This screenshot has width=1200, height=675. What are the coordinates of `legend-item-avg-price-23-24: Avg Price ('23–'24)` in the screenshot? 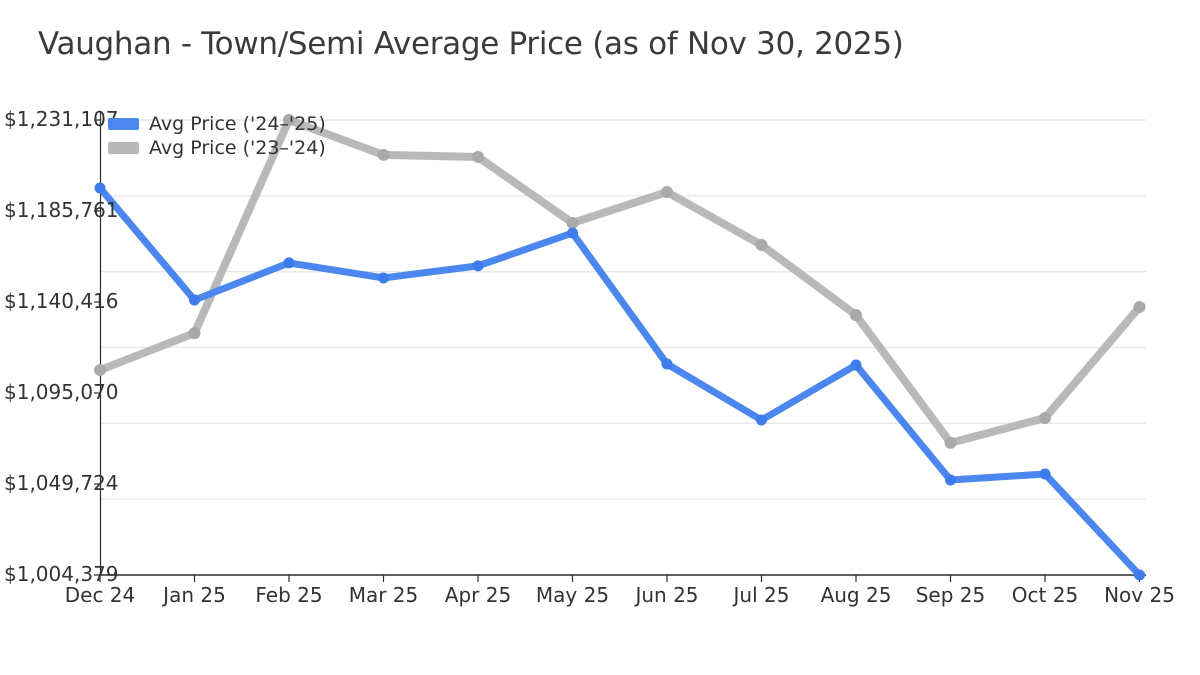 It's located at (217, 148).